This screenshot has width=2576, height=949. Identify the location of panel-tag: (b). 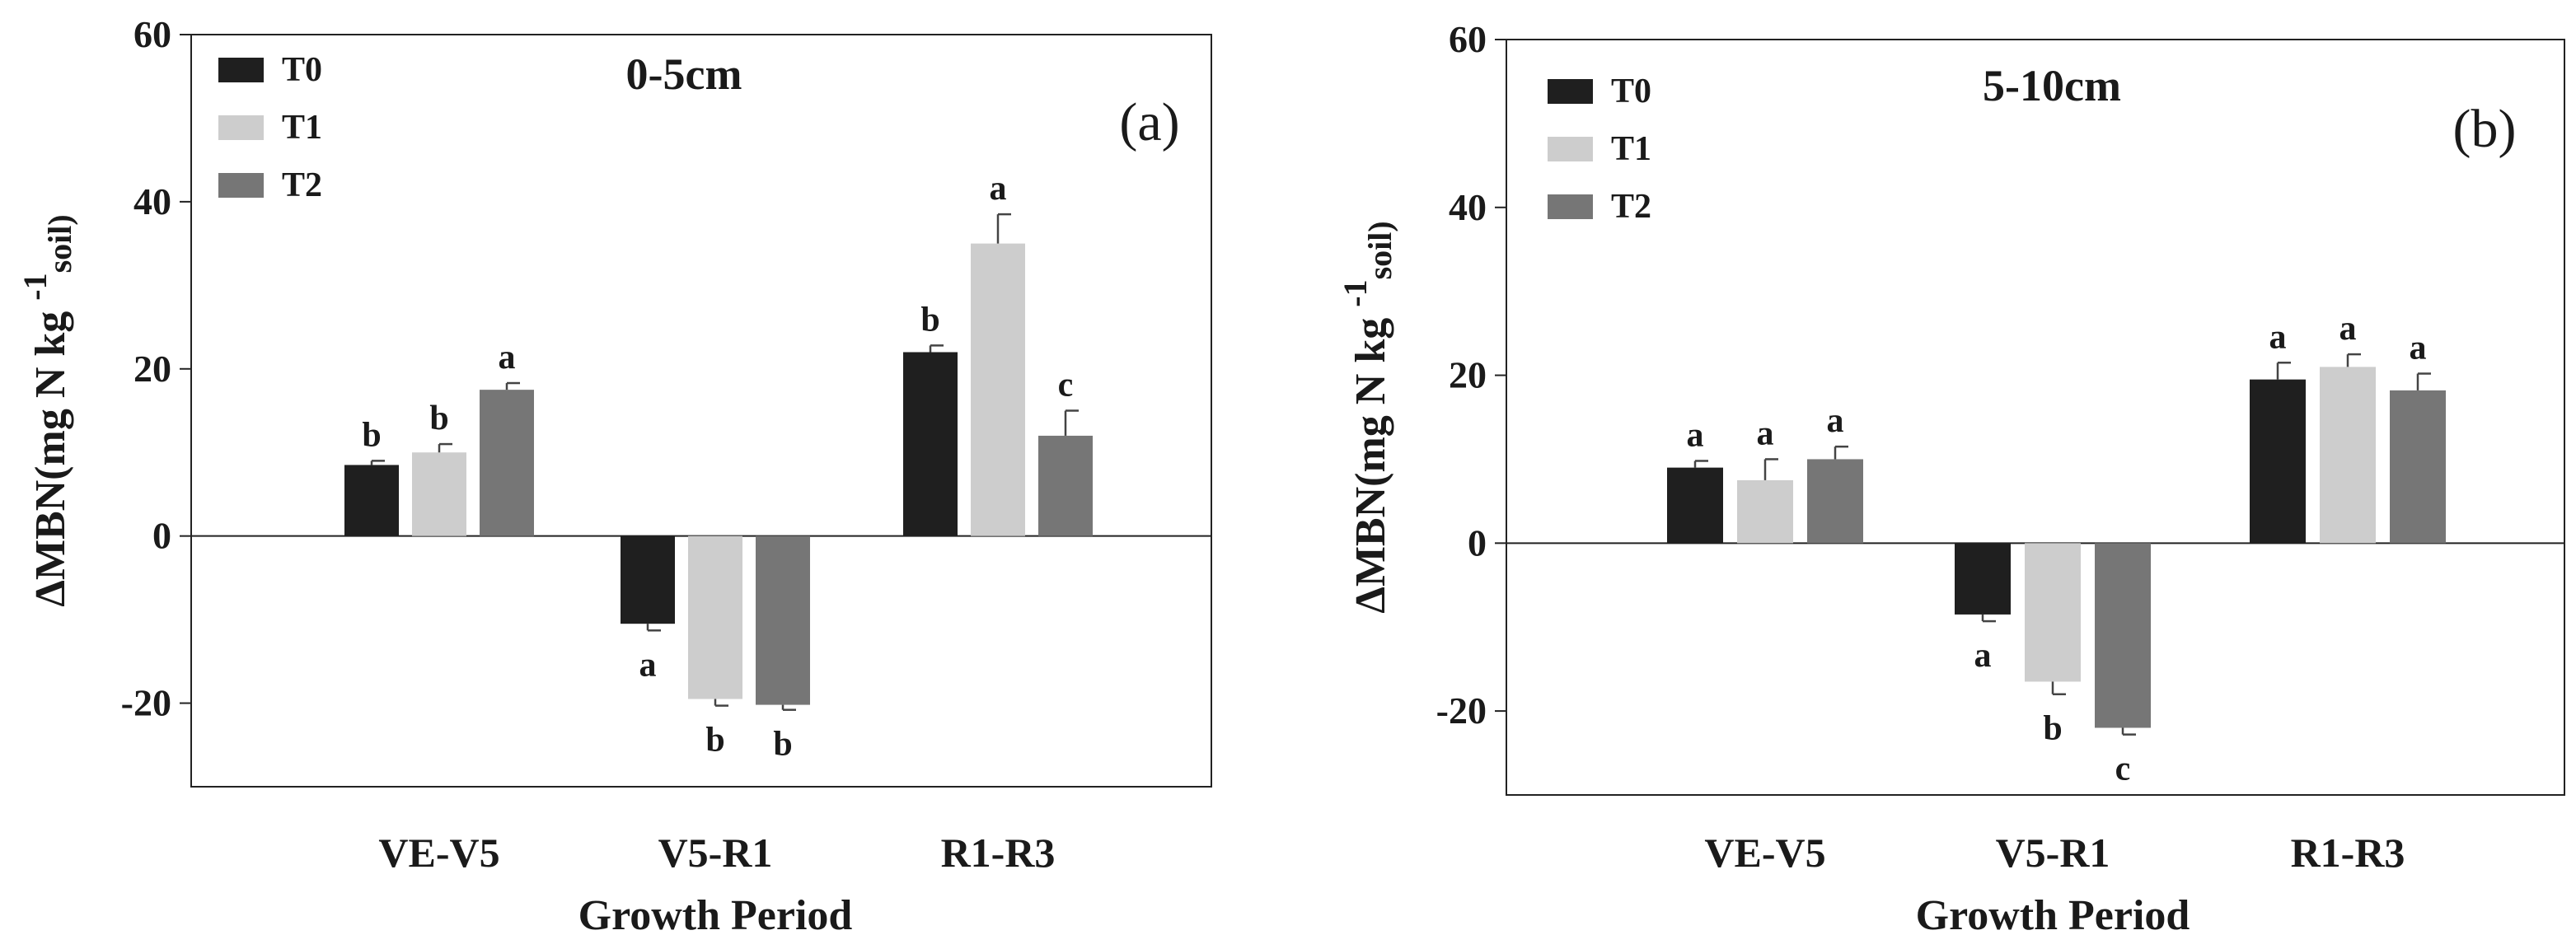
(2485, 129).